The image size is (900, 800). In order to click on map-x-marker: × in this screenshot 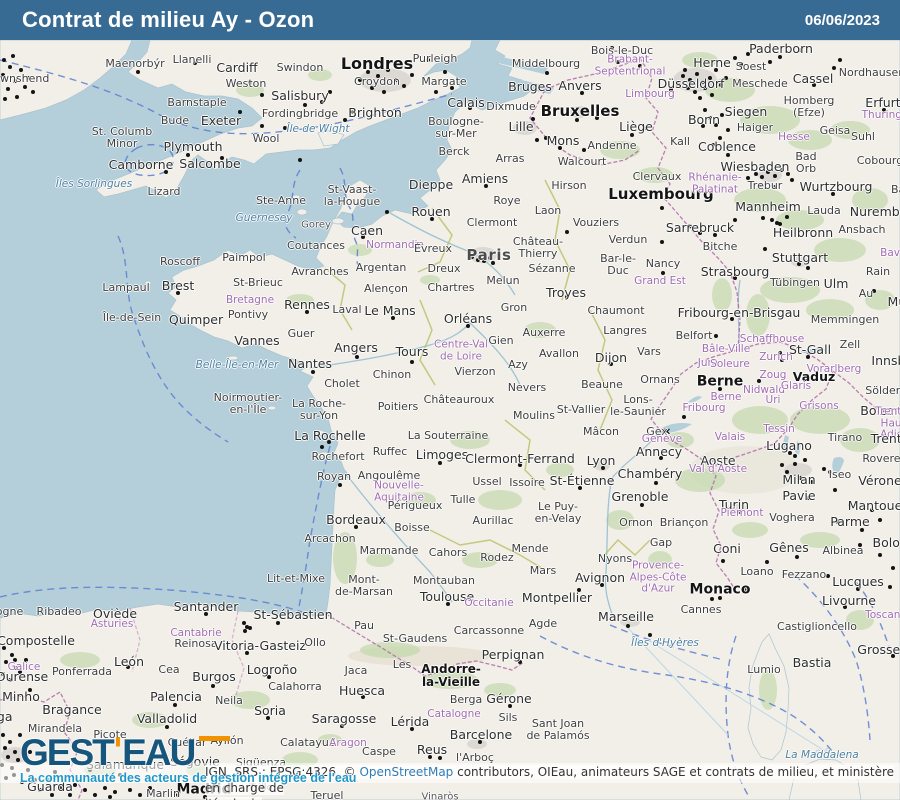, I will do `click(667, 432)`.